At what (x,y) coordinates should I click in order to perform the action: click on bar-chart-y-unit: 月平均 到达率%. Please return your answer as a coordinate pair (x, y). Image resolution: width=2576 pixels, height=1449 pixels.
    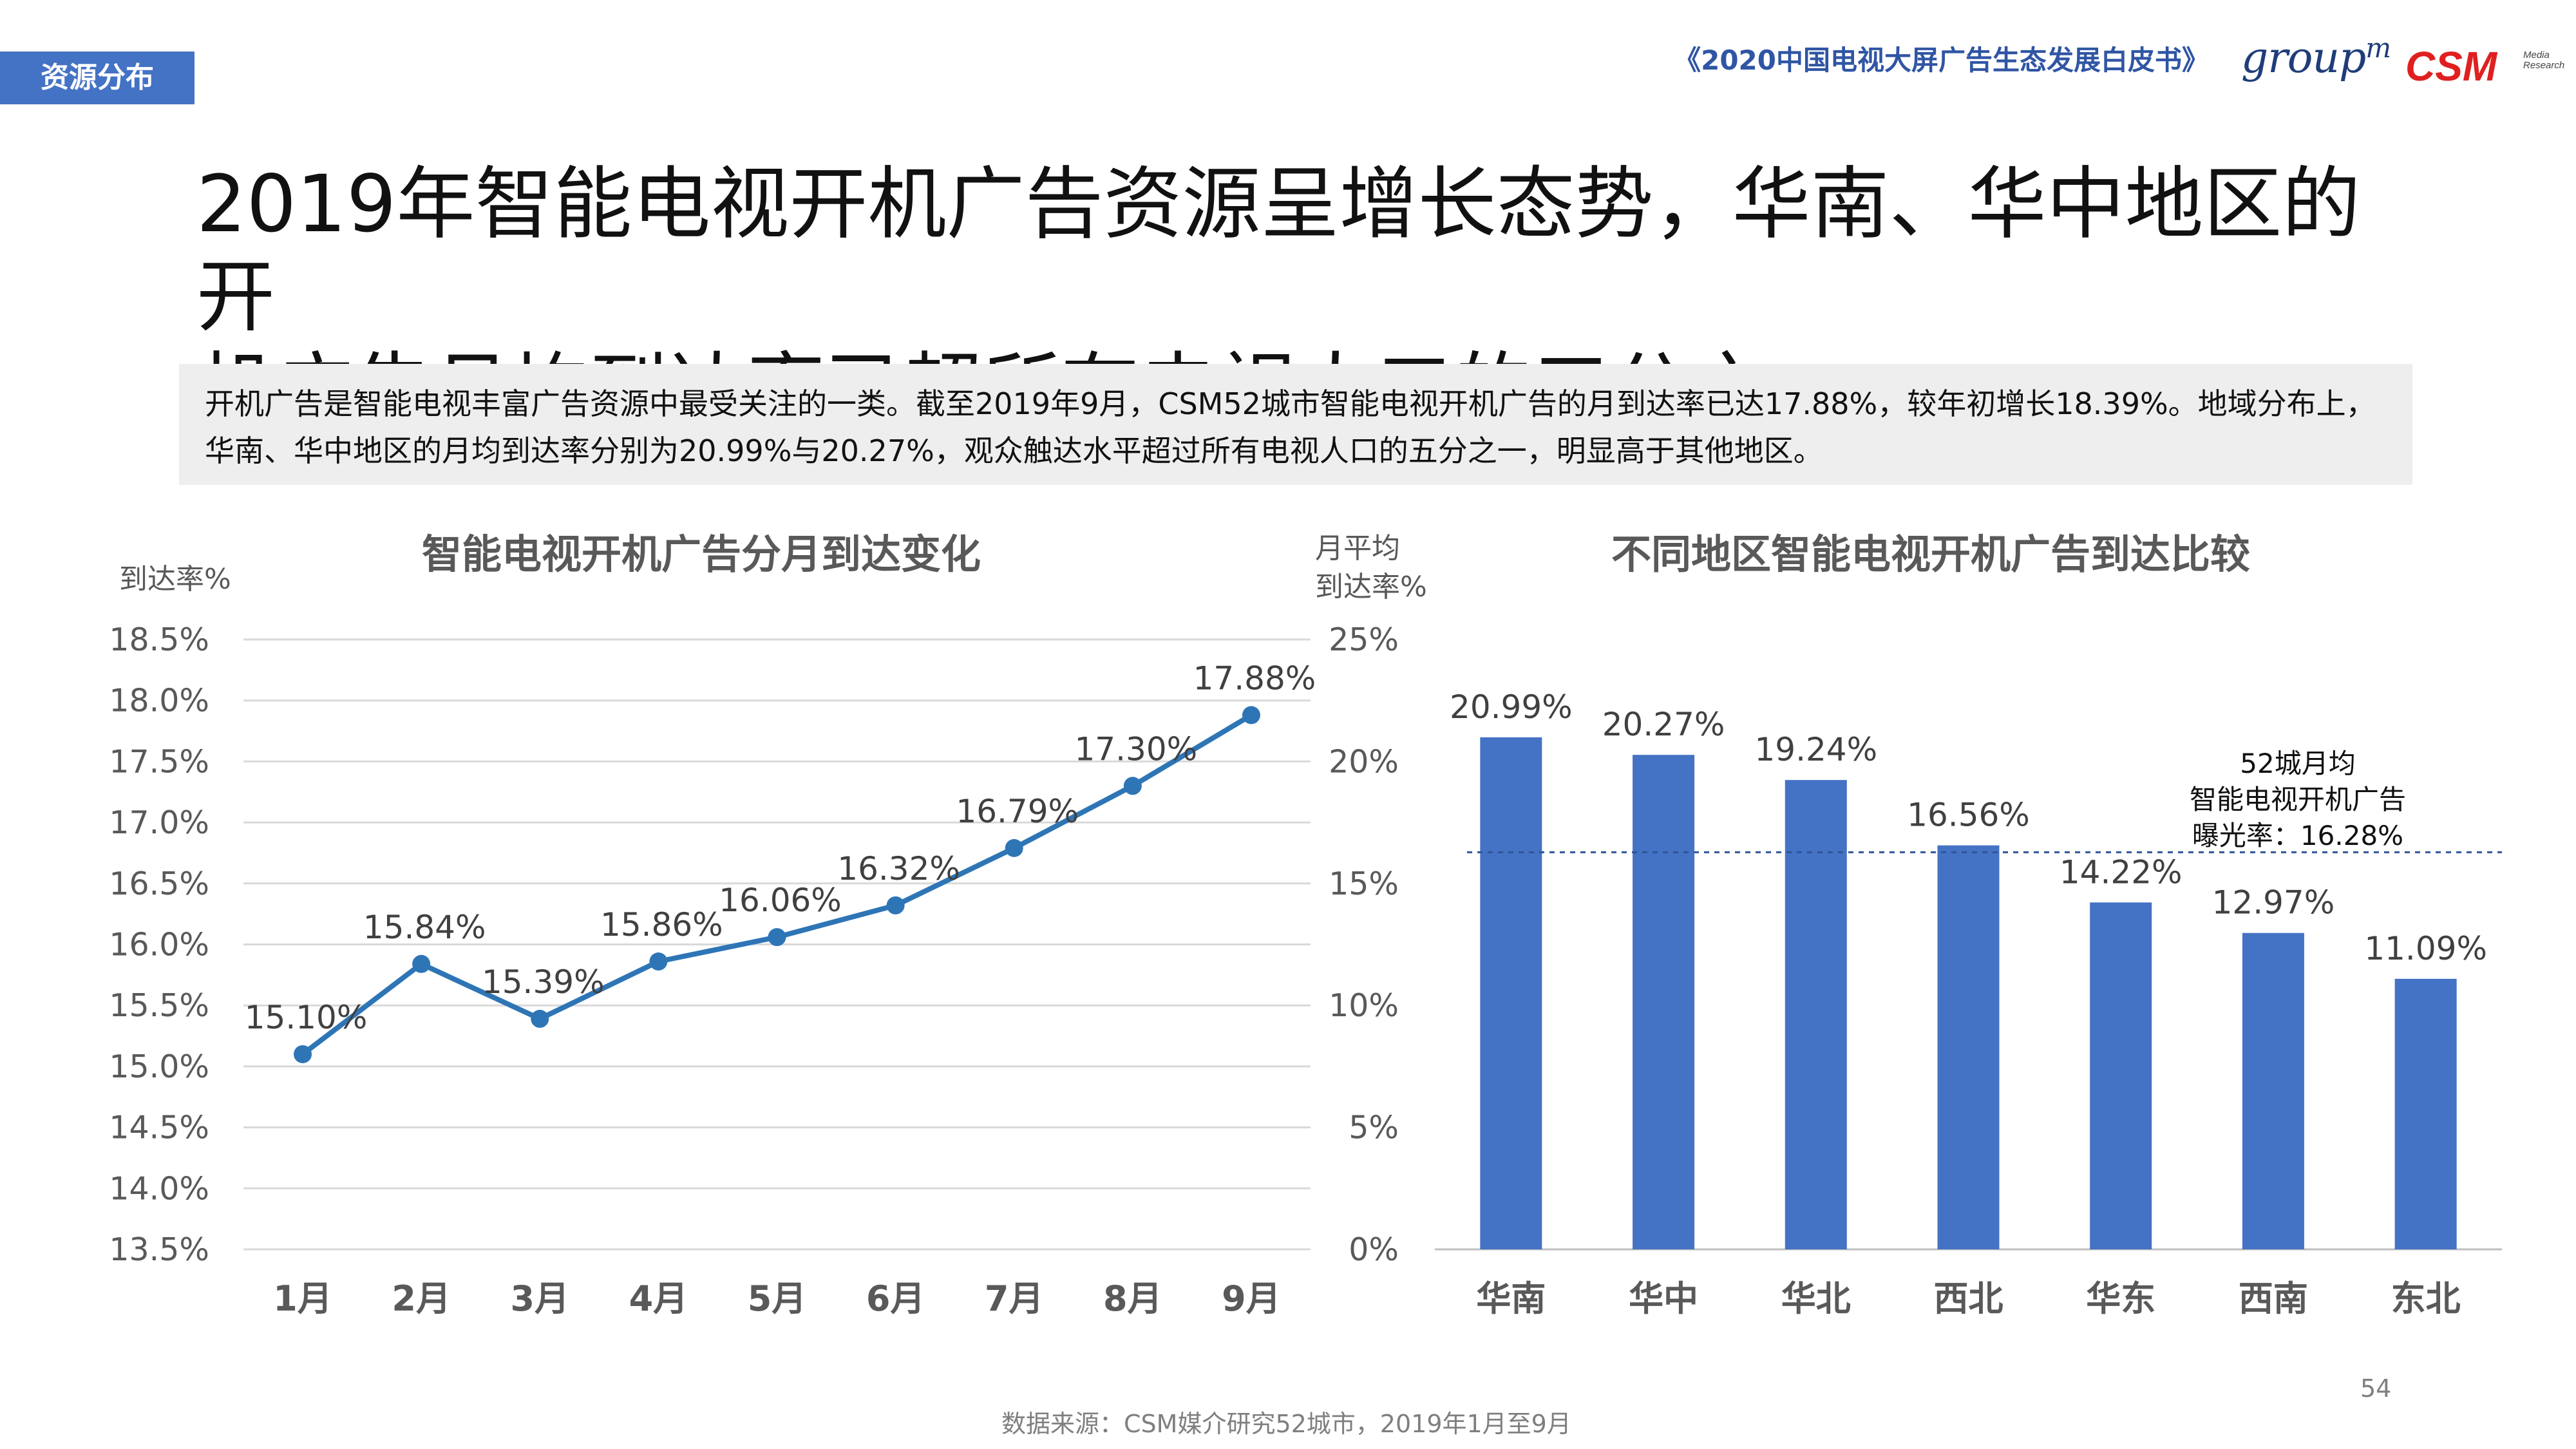
    Looking at the image, I should click on (1371, 568).